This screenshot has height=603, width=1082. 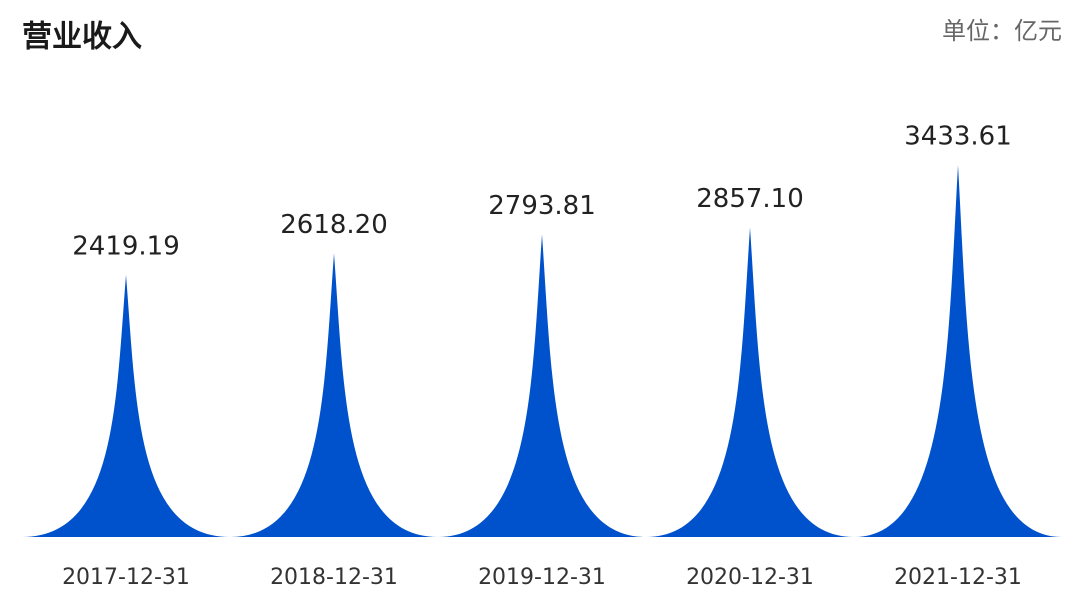 I want to click on unit-label: 单位：亿元, so click(x=1002, y=31).